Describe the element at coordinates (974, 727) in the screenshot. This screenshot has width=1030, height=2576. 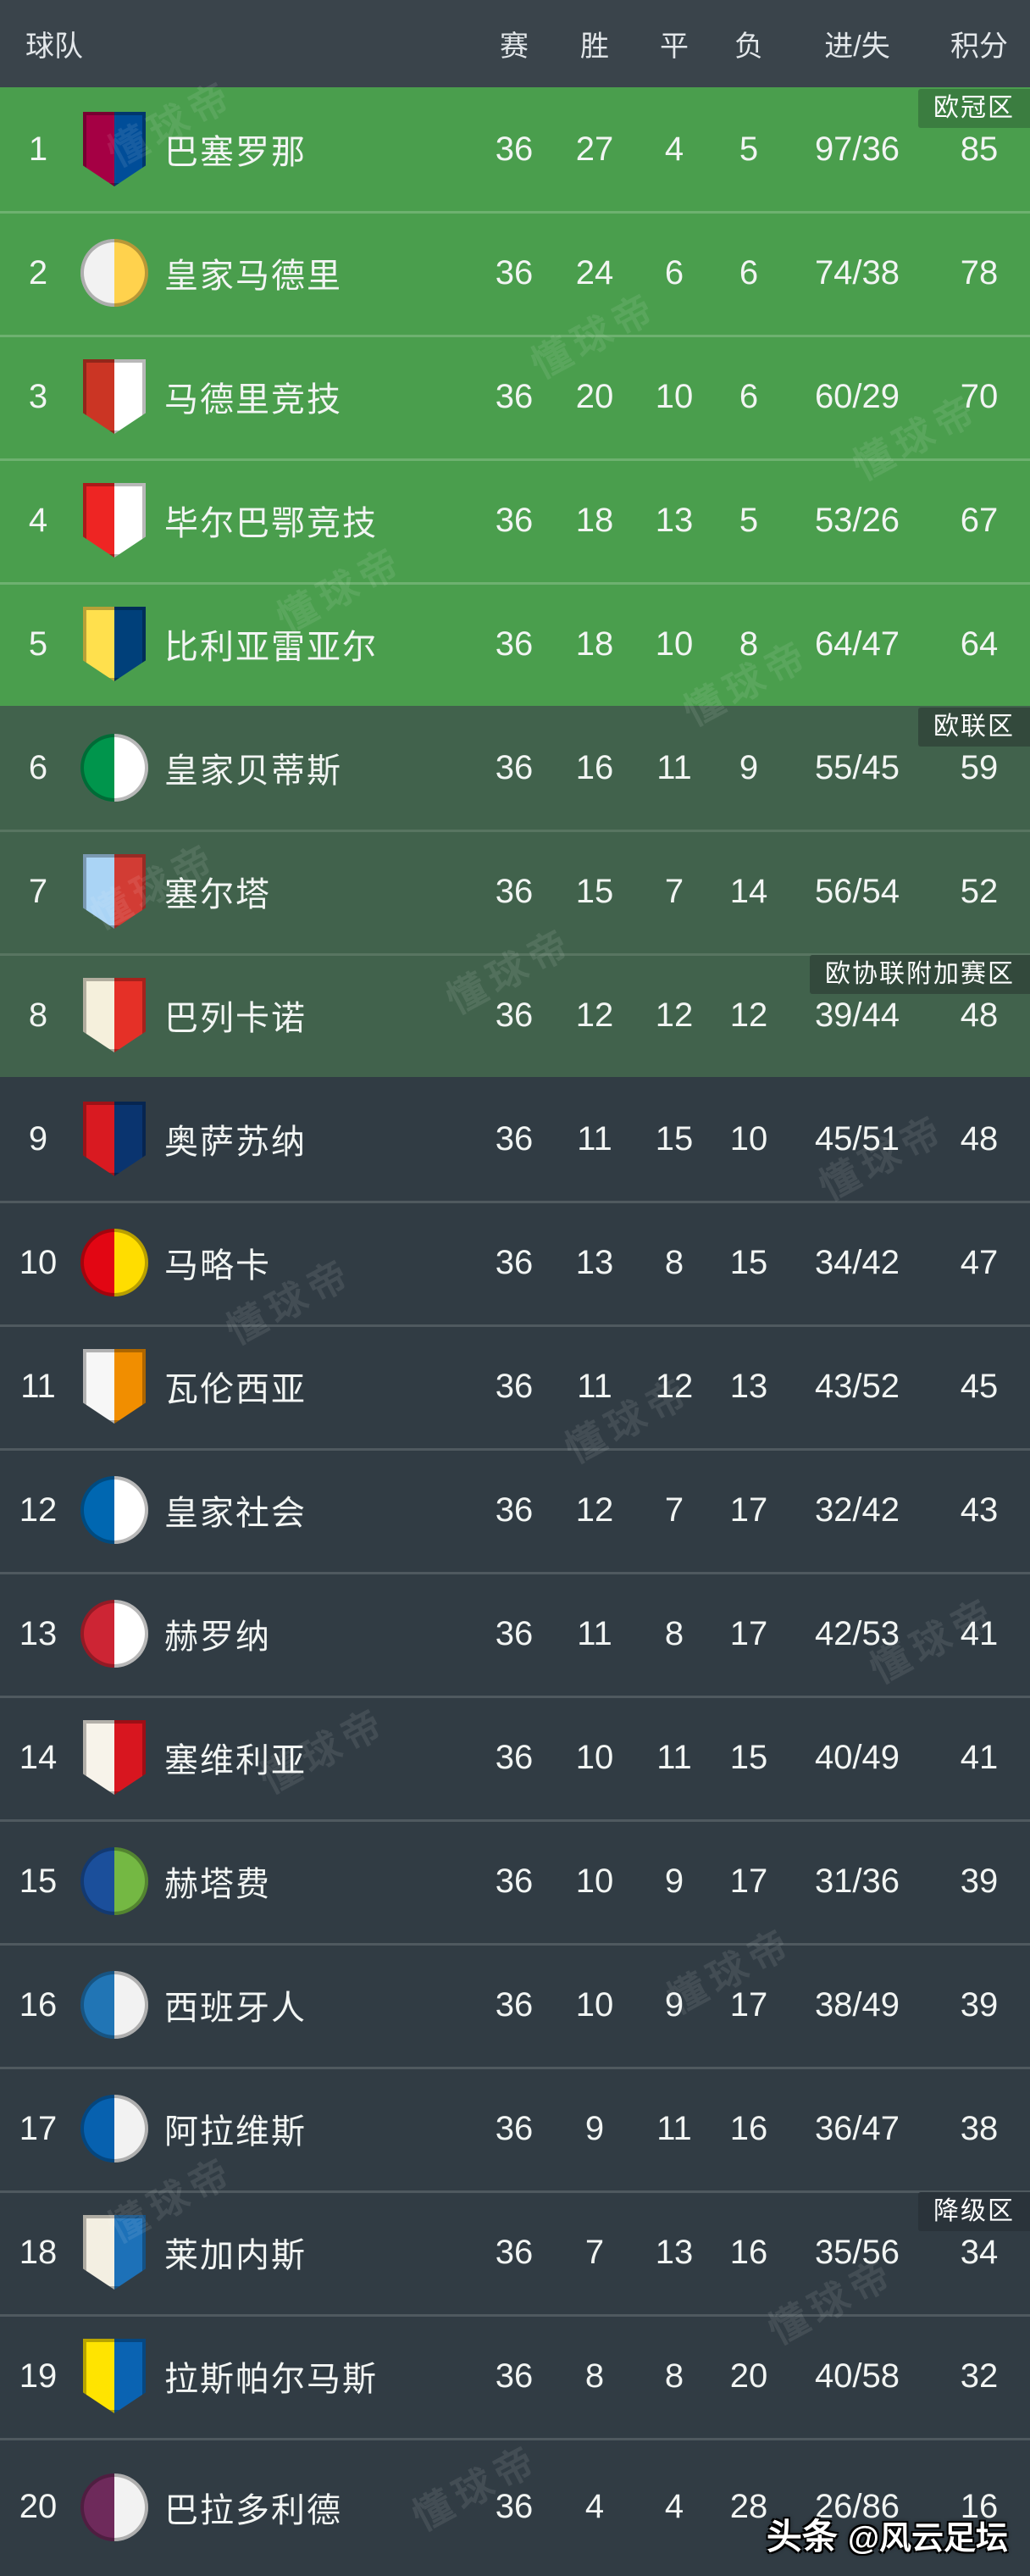
I see `zone-badge-europa-league: 欧联区` at that location.